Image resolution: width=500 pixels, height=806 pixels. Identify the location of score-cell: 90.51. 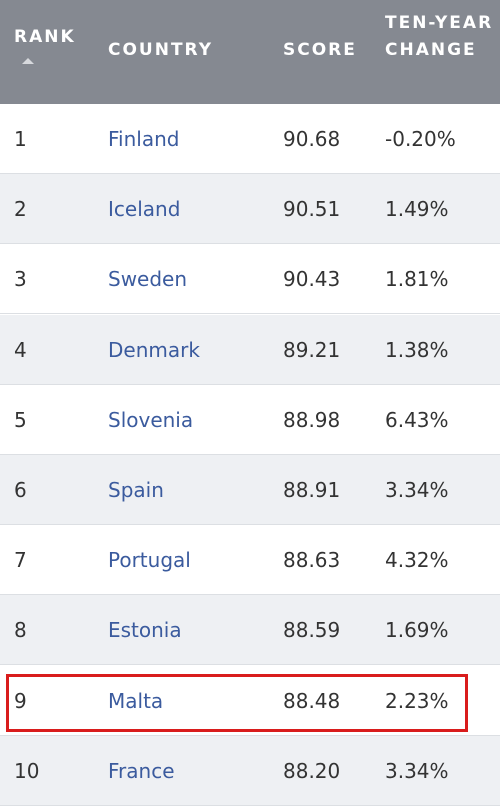
(312, 209).